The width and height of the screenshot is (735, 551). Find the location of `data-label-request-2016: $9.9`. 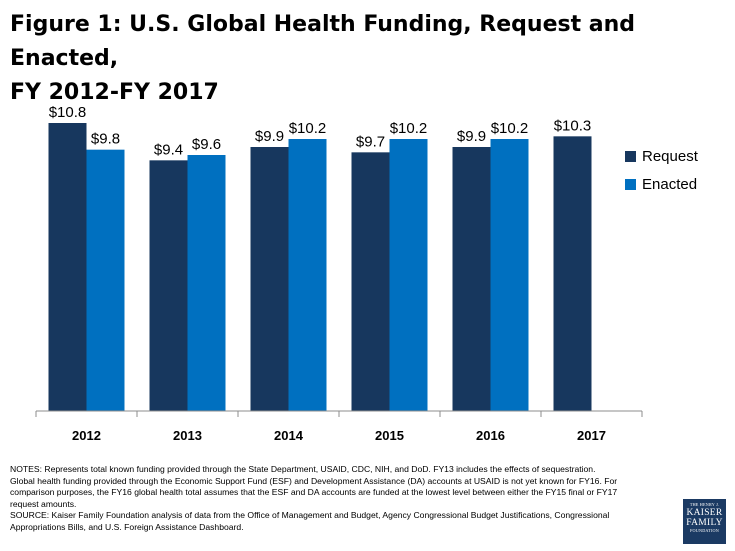

data-label-request-2016: $9.9 is located at coordinates (471, 136).